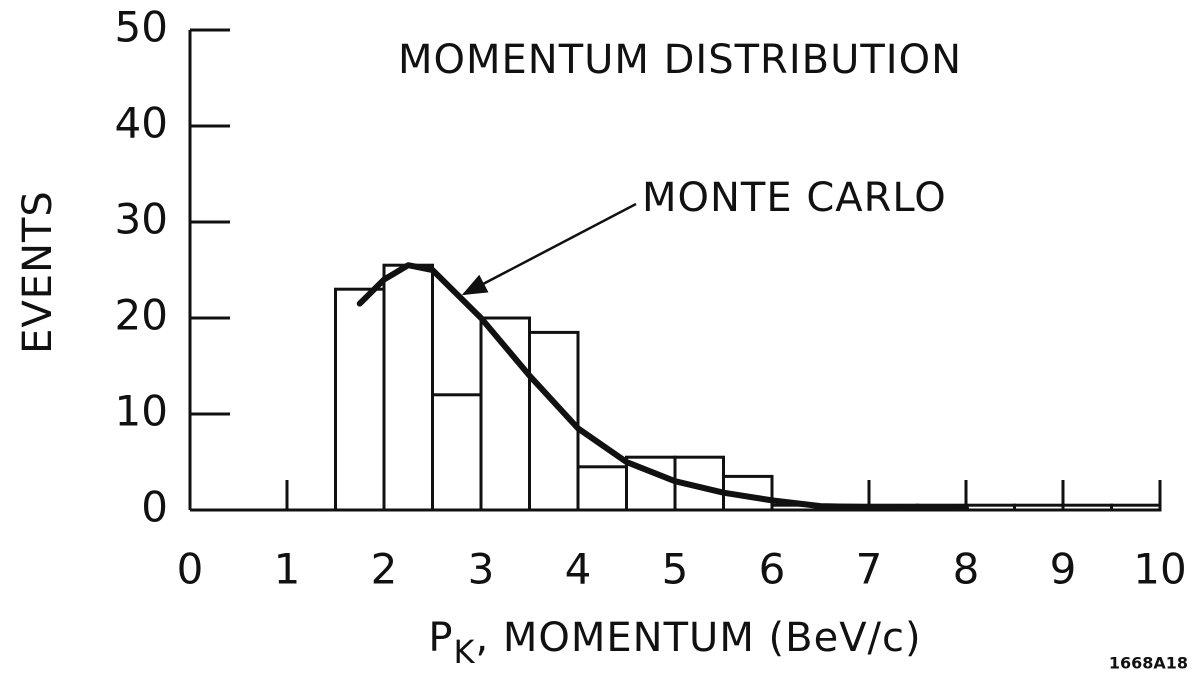  Describe the element at coordinates (464, 652) in the screenshot. I see `x-label-sub: K` at that location.